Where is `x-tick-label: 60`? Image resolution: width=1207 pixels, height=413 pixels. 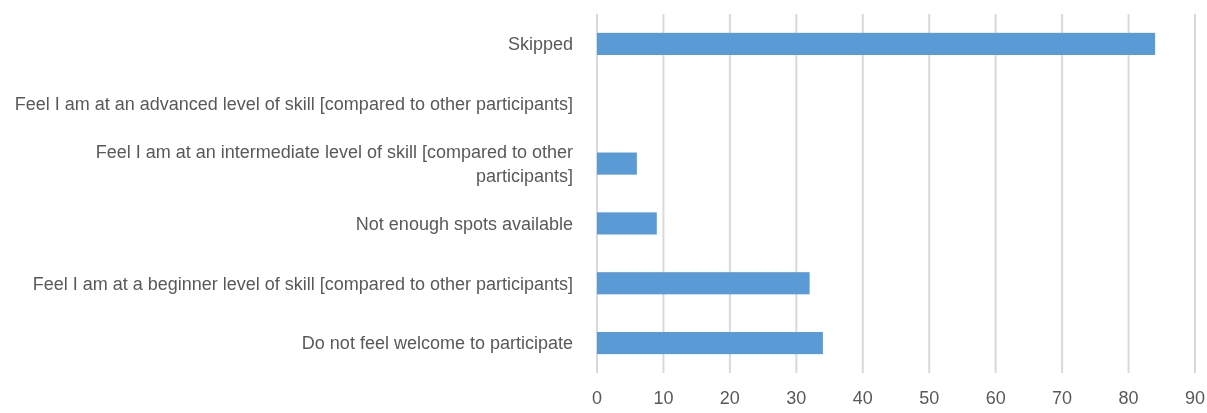
x-tick-label: 60 is located at coordinates (995, 398).